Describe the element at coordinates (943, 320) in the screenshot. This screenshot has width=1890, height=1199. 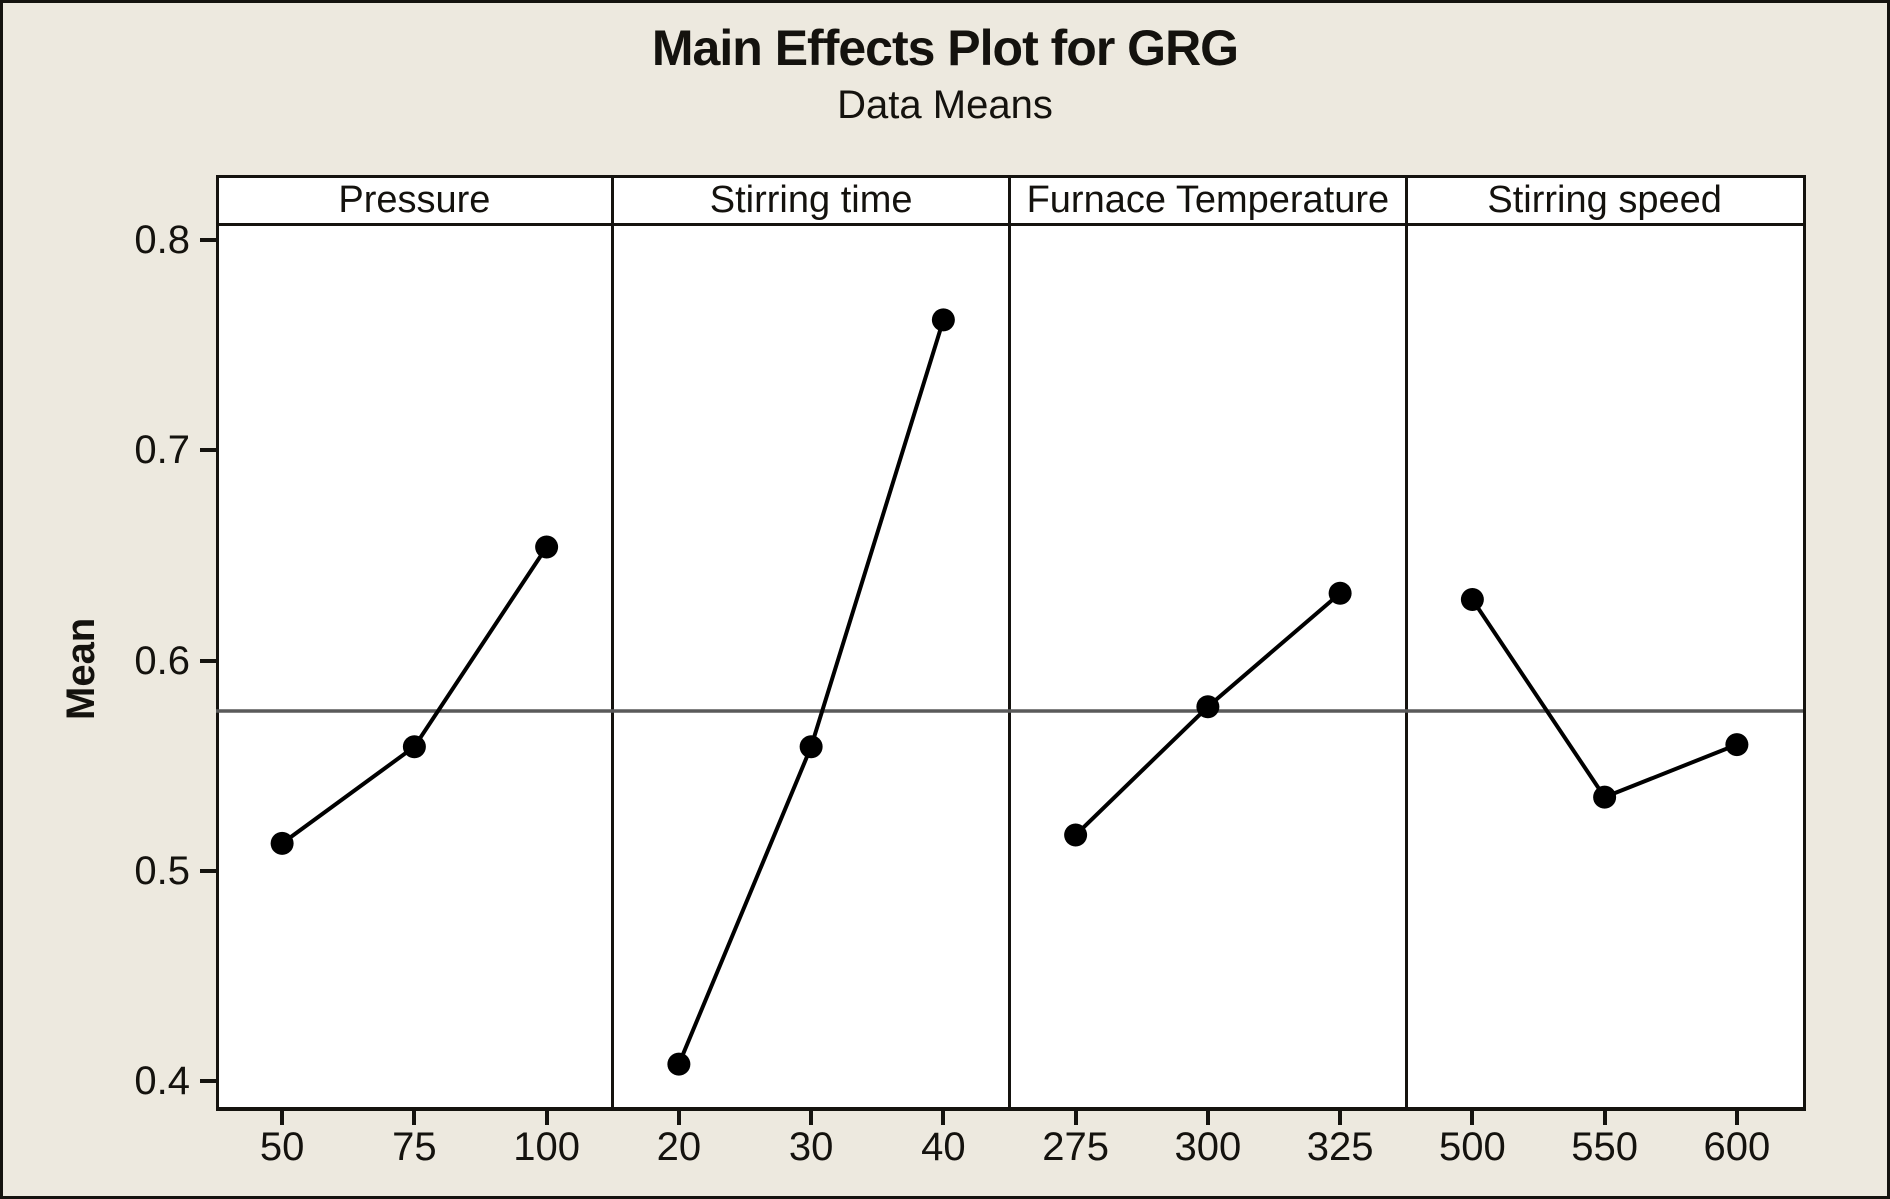
I see `data-point-Stirring time-40` at that location.